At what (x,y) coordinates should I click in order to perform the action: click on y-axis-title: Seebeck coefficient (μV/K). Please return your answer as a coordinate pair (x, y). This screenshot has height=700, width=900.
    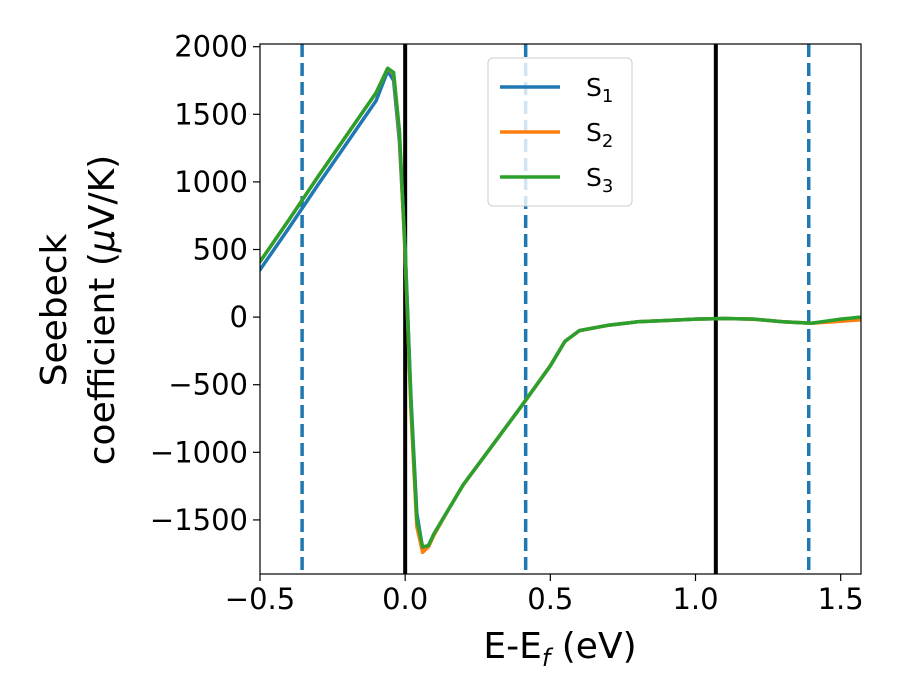
    Looking at the image, I should click on (78, 310).